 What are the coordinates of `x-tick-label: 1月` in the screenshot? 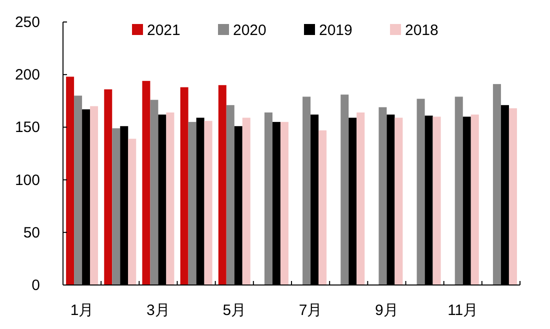 It's located at (82, 310).